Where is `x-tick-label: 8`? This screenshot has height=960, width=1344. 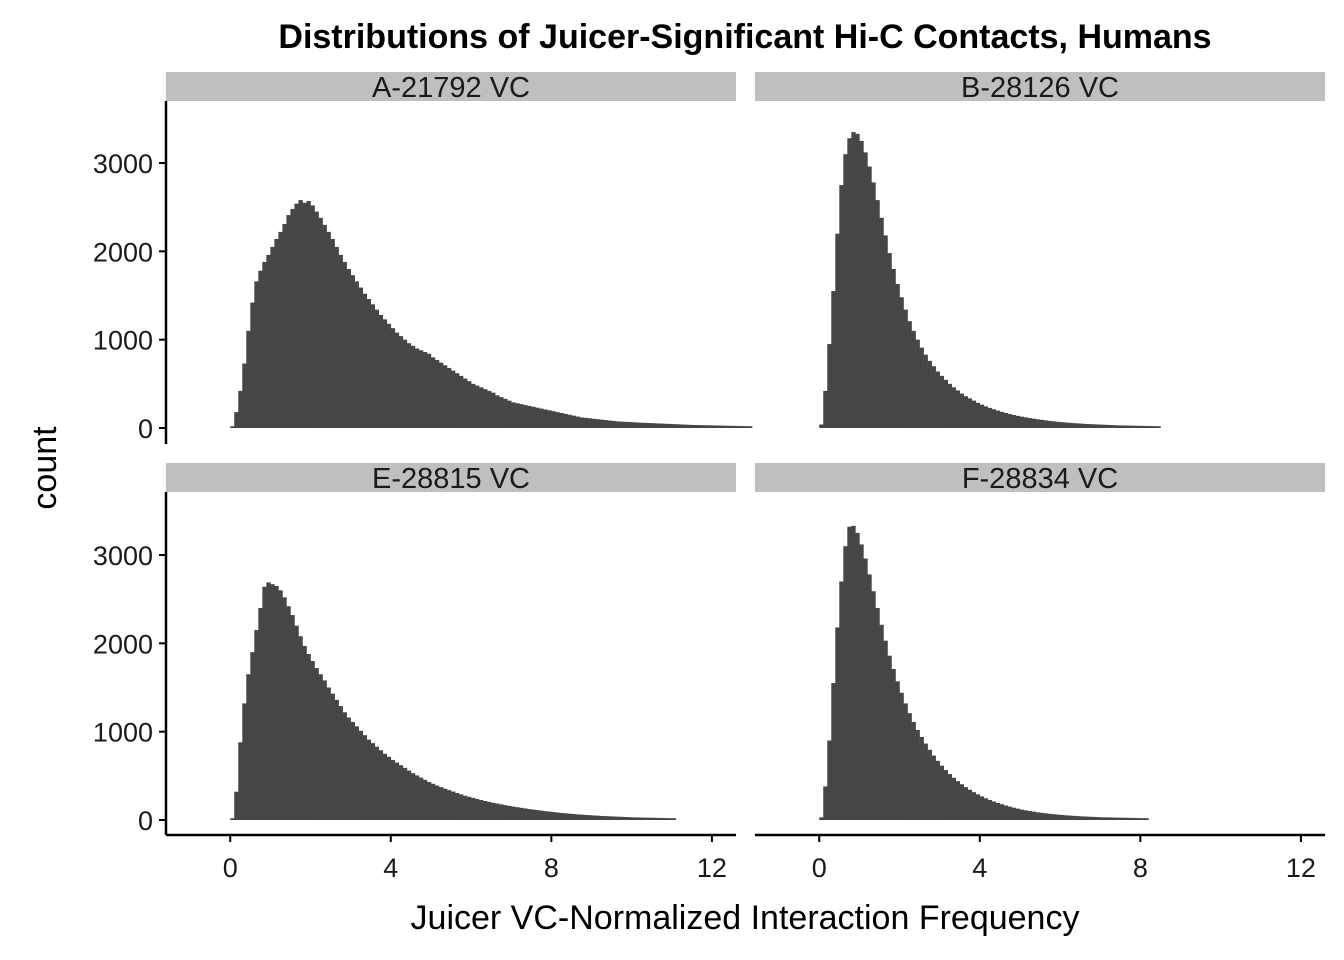 x-tick-label: 8 is located at coordinates (551, 868).